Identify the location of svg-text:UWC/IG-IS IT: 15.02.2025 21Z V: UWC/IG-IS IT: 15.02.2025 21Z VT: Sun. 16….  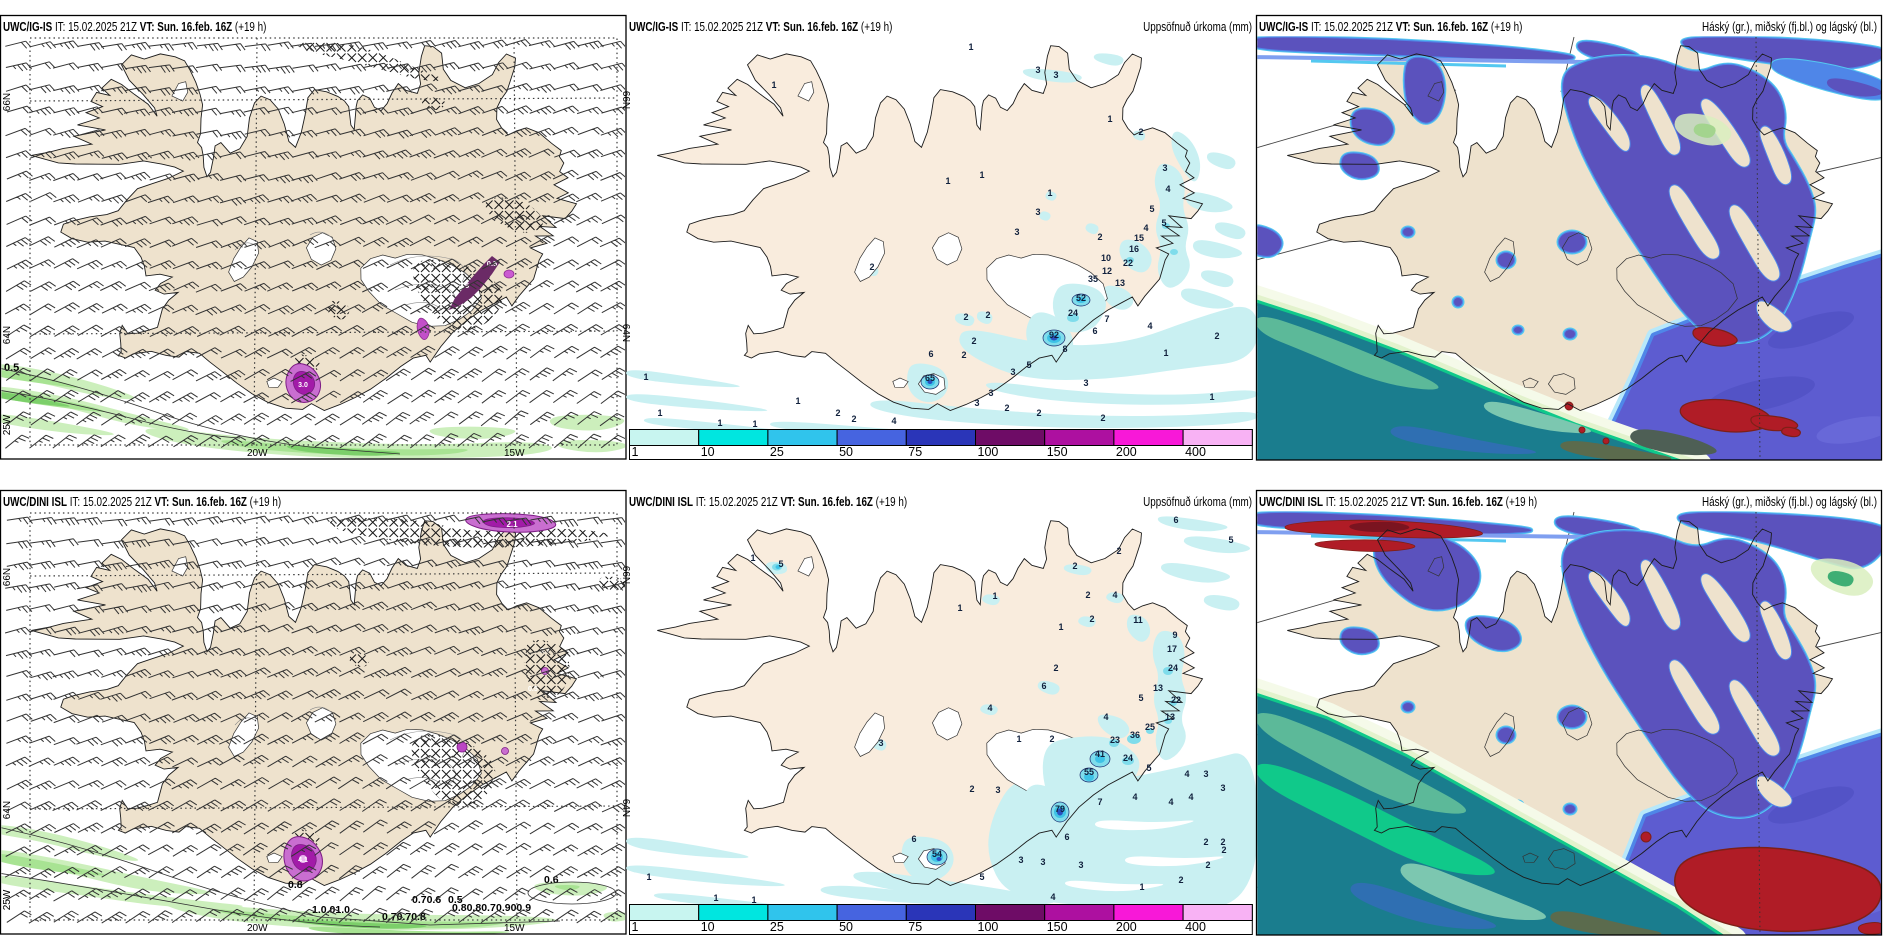
(1391, 27).